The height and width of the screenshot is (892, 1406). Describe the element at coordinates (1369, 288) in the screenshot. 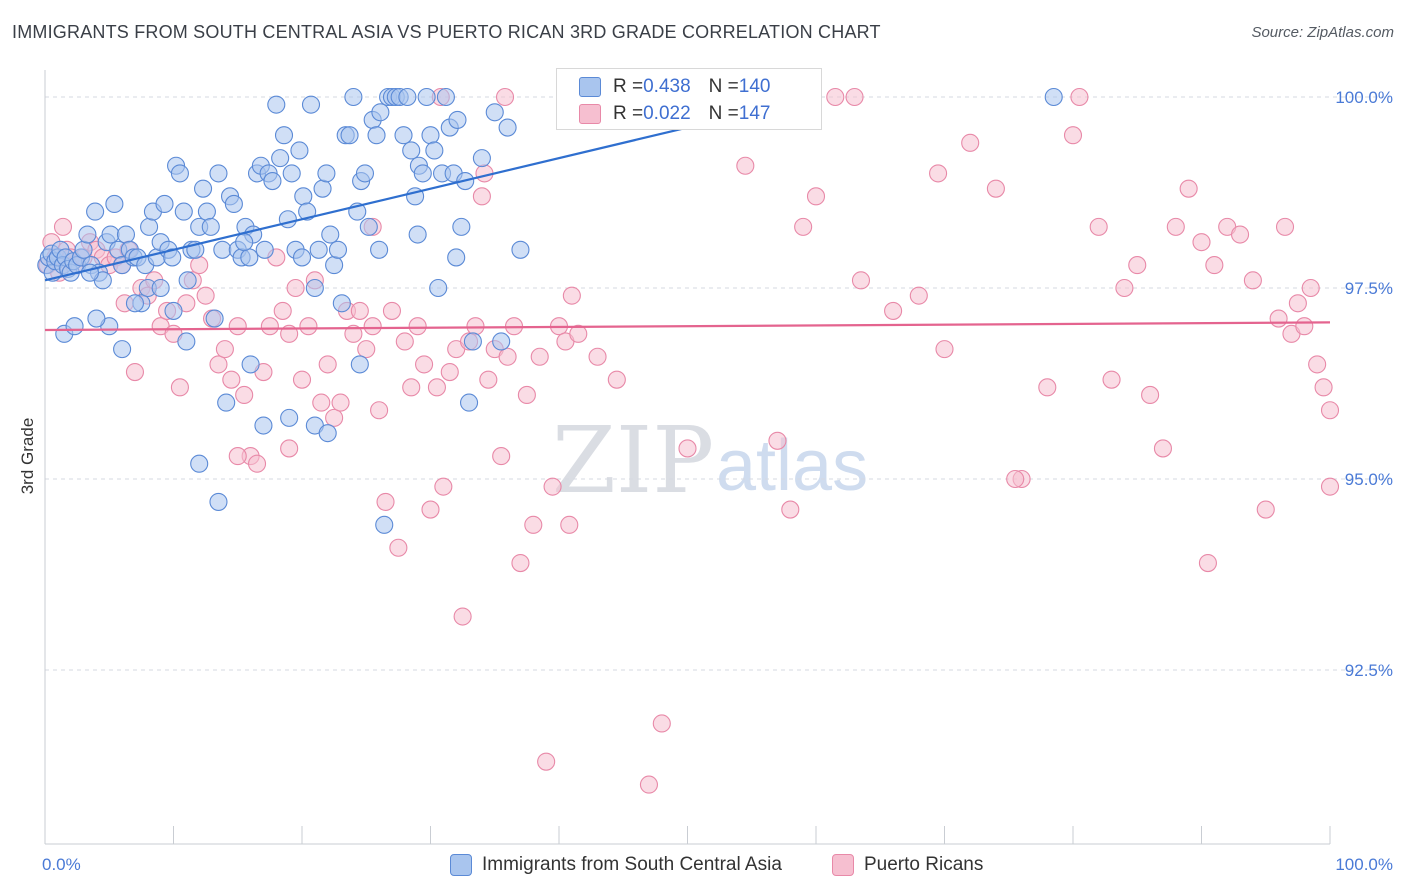

I see `y-tick-label: 97.5%` at that location.